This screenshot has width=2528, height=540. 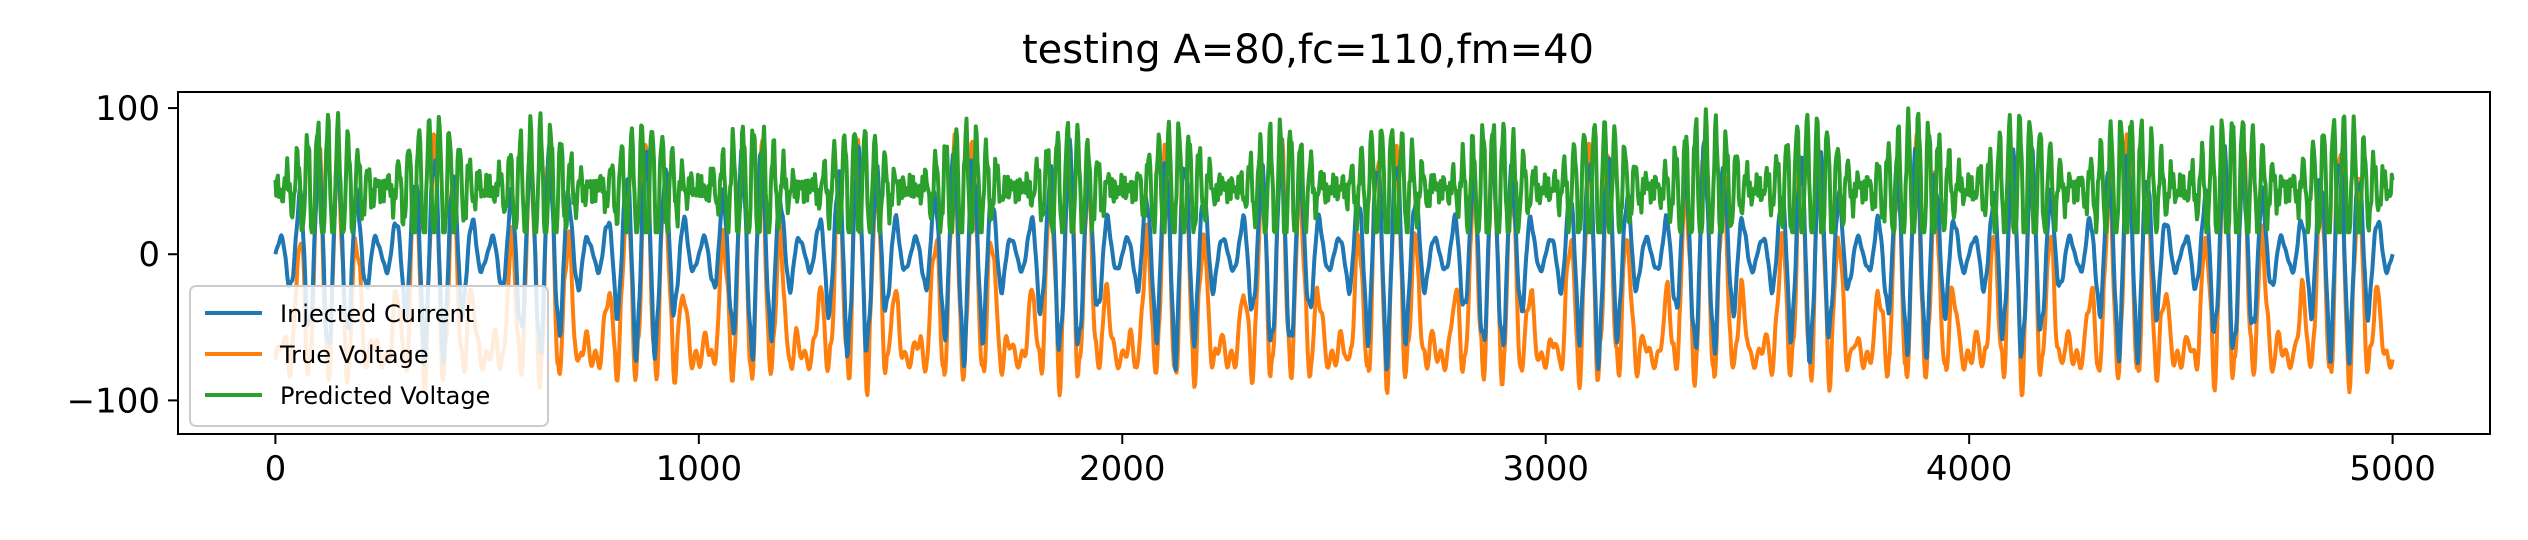 What do you see at coordinates (127, 109) in the screenshot?
I see `y-tick-label: 100` at bounding box center [127, 109].